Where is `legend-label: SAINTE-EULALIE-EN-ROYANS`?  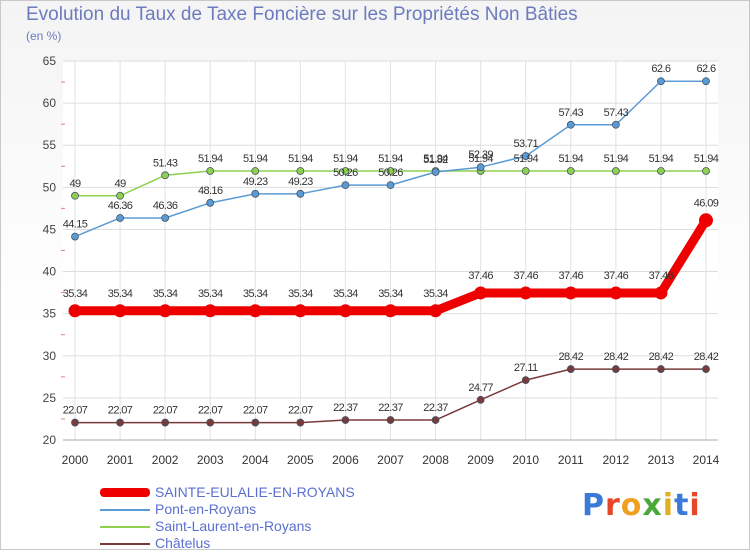
legend-label: SAINTE-EULALIE-EN-ROYANS is located at coordinates (255, 492).